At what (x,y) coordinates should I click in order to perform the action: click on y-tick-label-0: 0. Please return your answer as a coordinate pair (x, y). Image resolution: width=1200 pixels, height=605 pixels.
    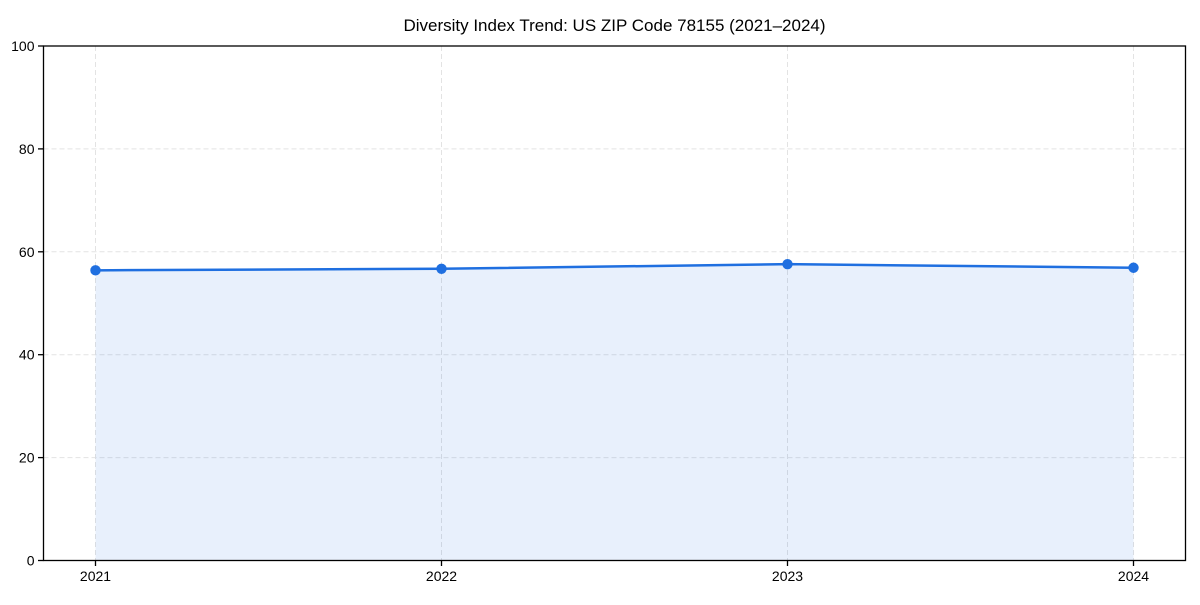
    Looking at the image, I should click on (31, 561).